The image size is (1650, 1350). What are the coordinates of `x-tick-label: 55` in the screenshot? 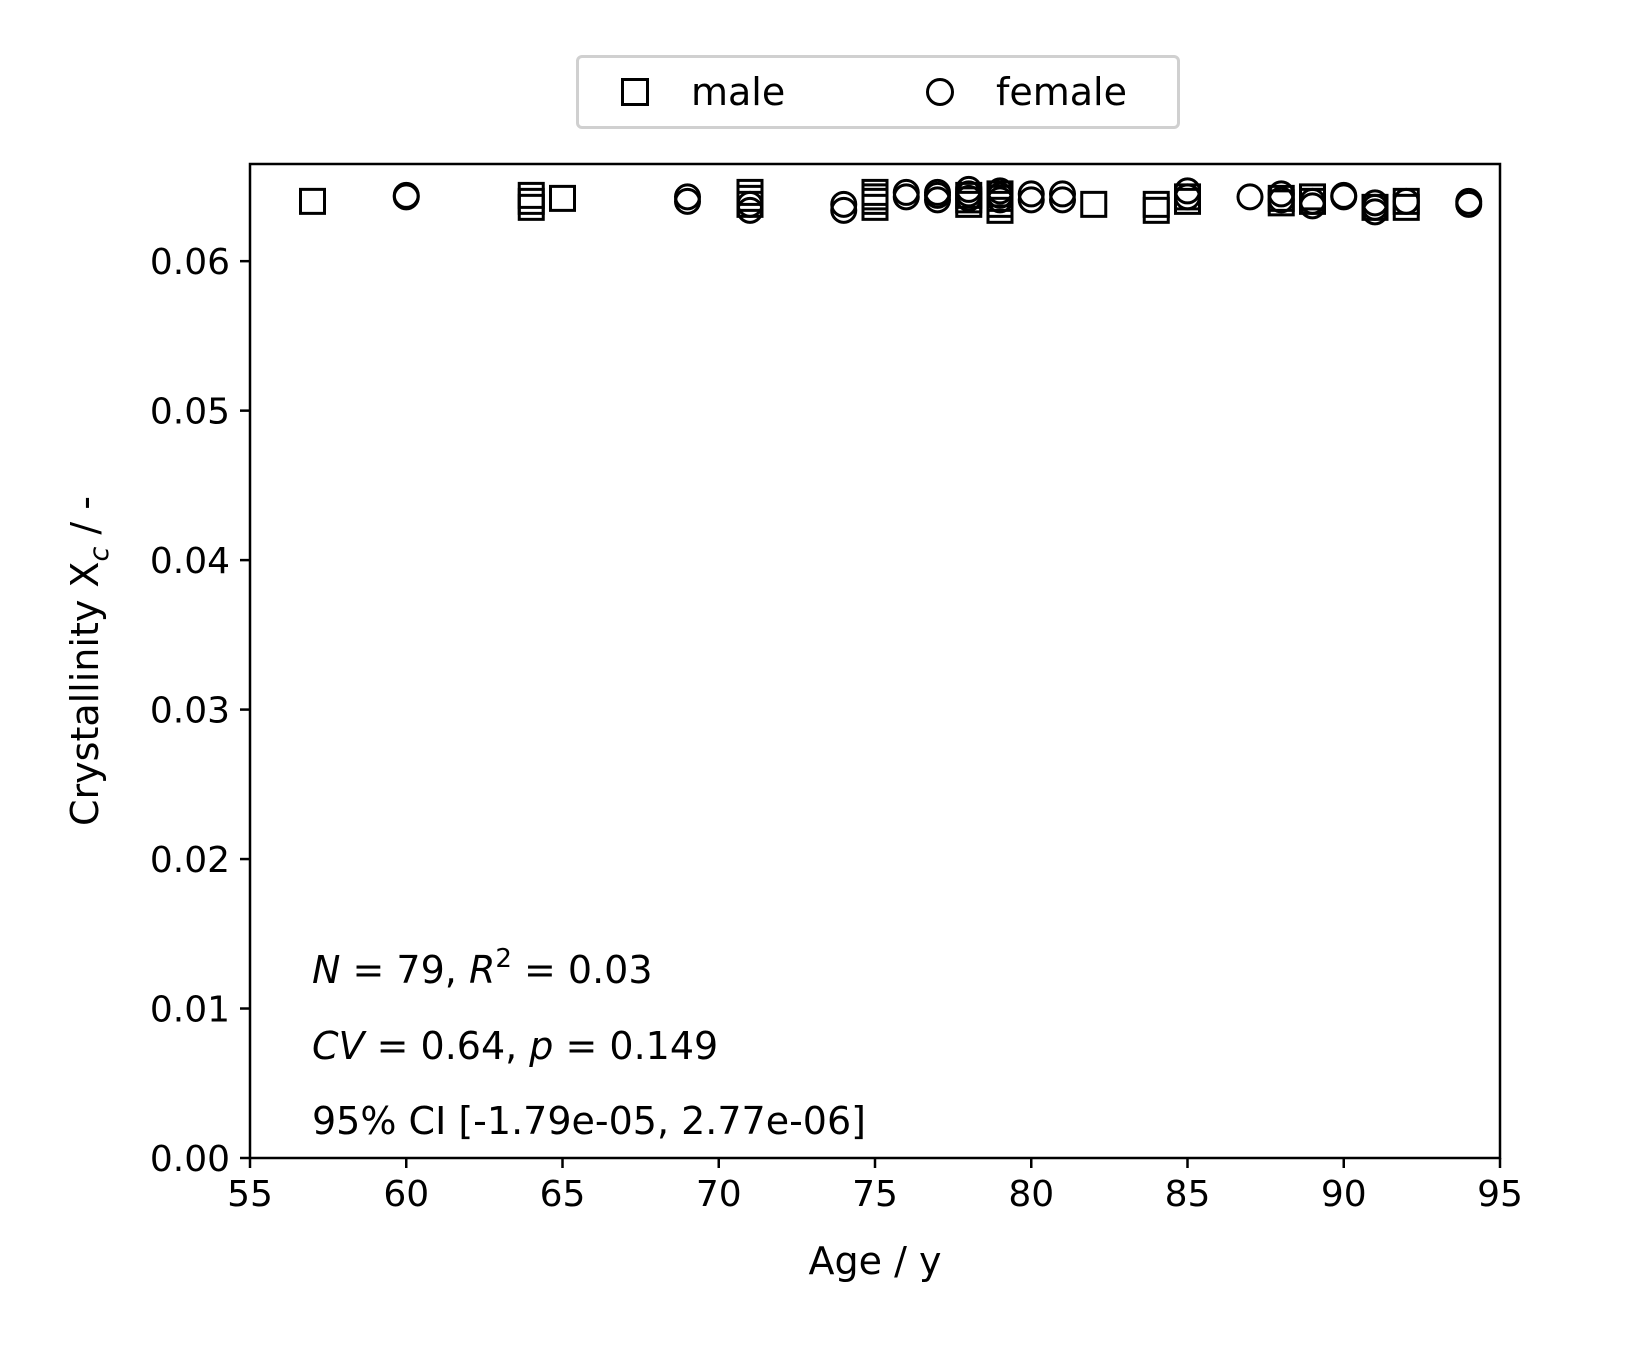 It's located at (250, 1194).